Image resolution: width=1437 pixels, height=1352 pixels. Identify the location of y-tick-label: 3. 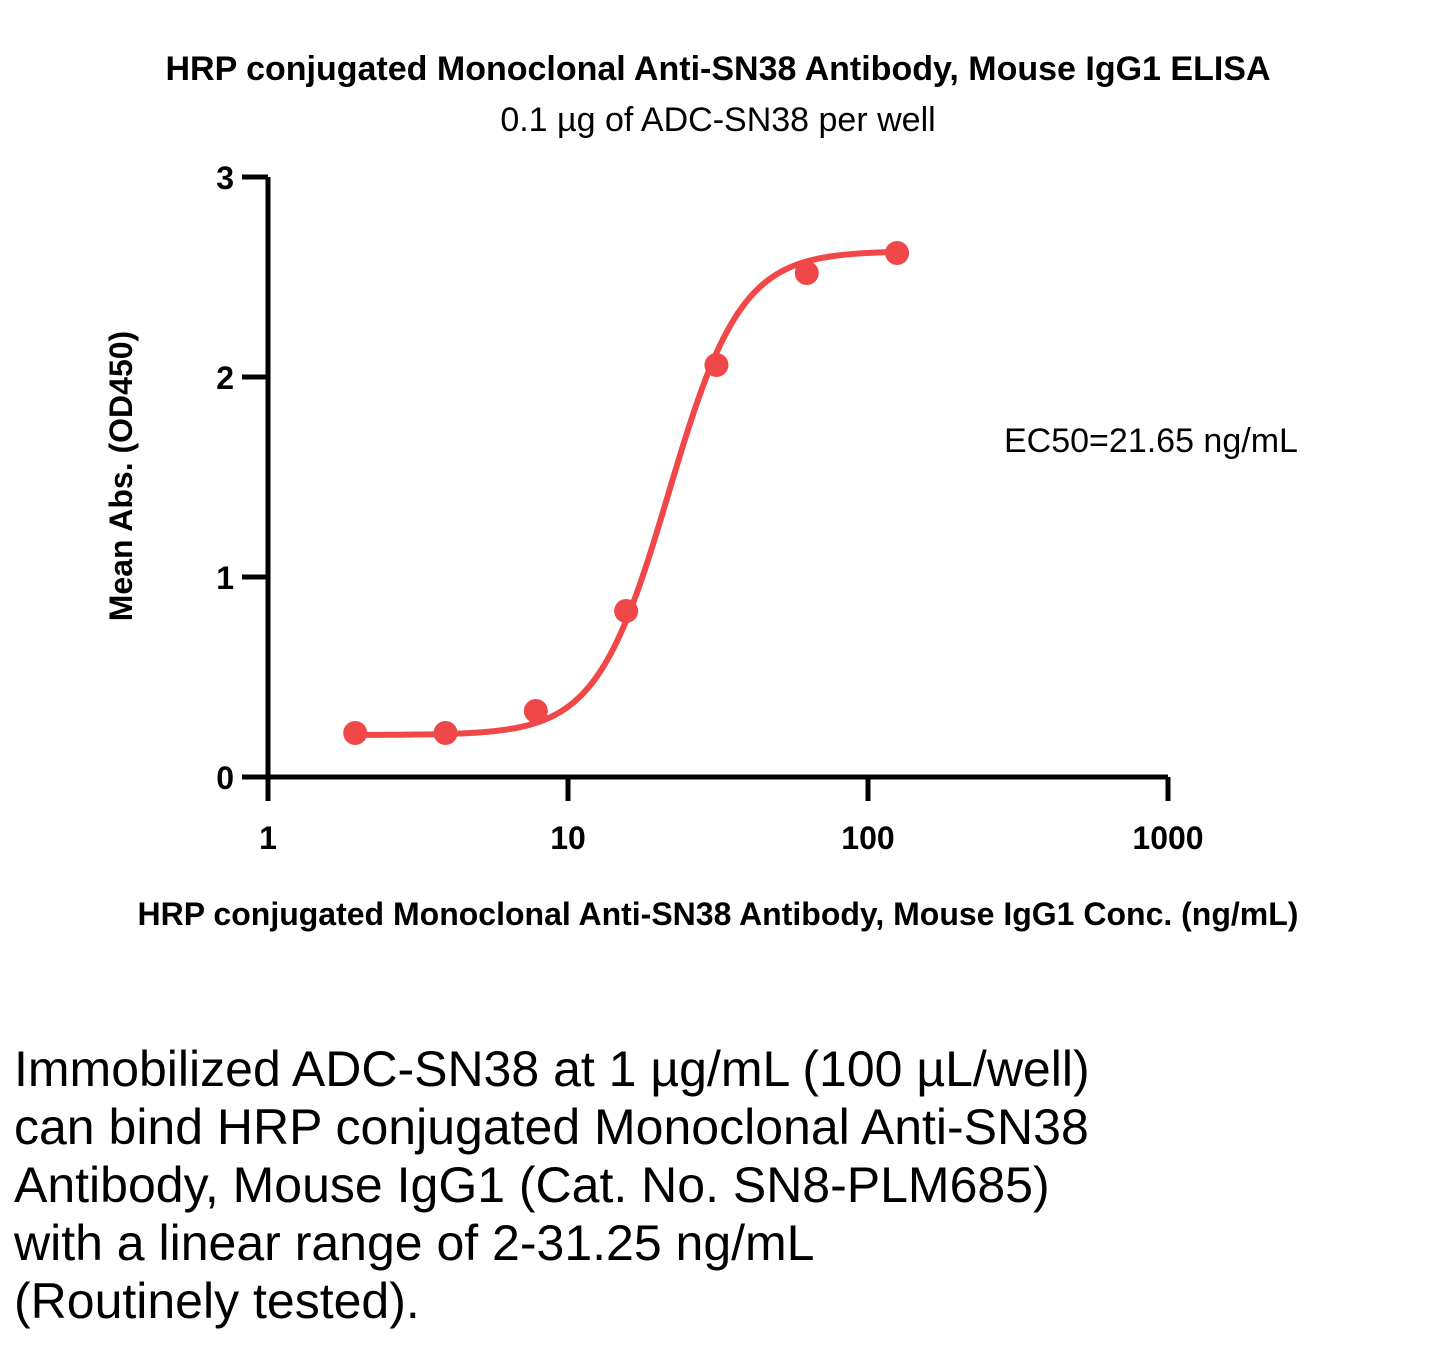
(225, 178).